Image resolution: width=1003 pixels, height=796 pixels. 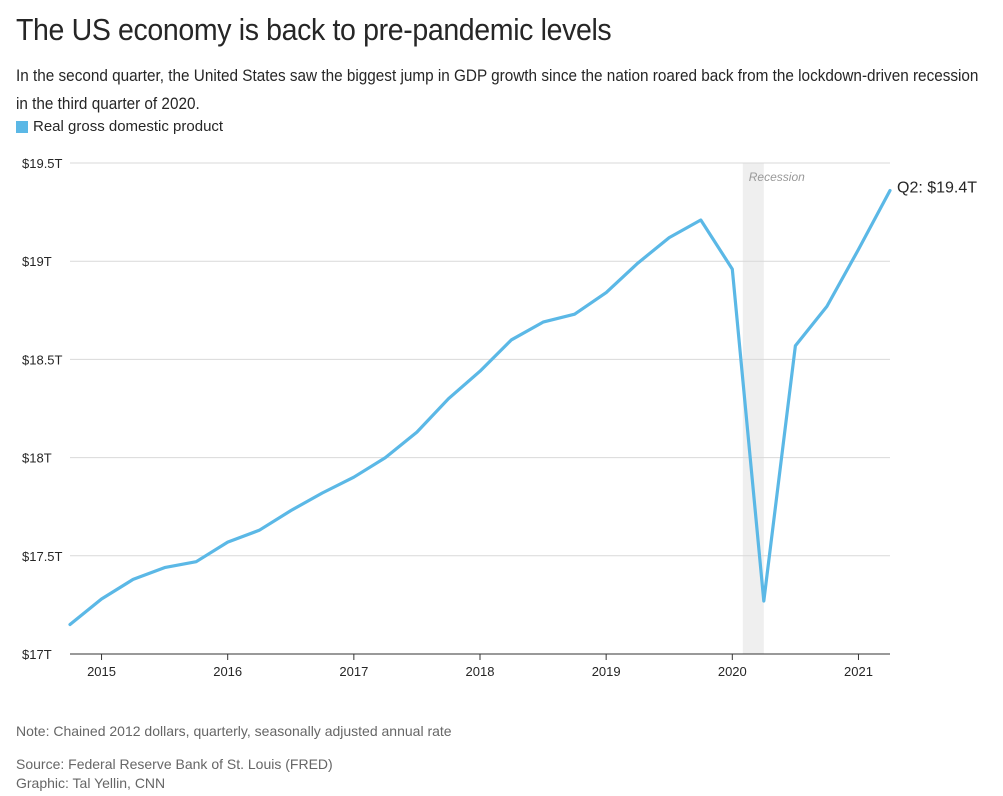 What do you see at coordinates (42, 359) in the screenshot?
I see `y-tick-label: $18.5T` at bounding box center [42, 359].